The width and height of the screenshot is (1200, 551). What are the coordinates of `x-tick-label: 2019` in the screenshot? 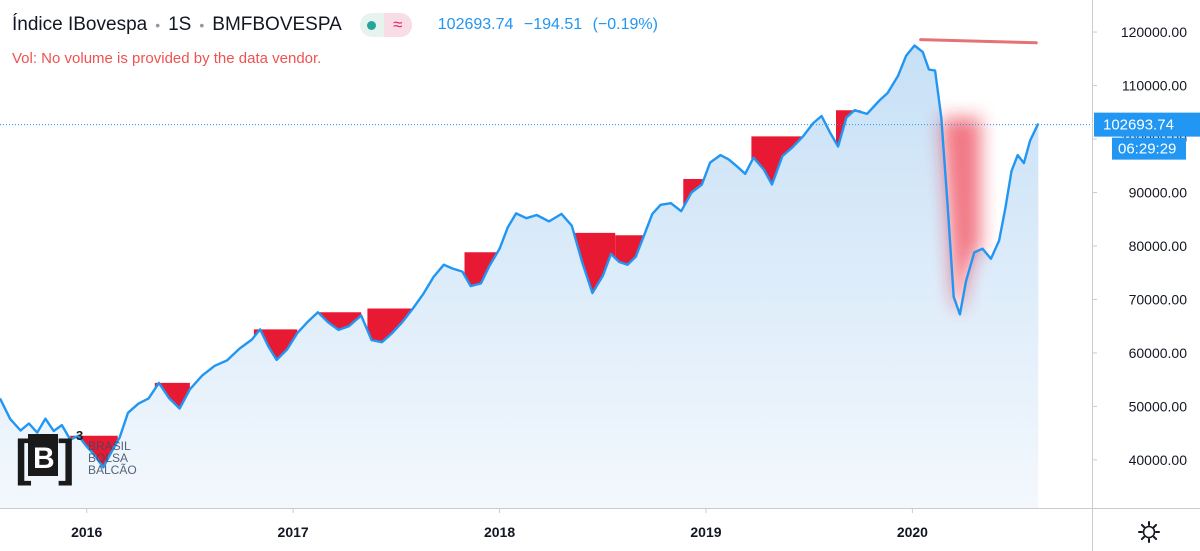 It's located at (705, 532).